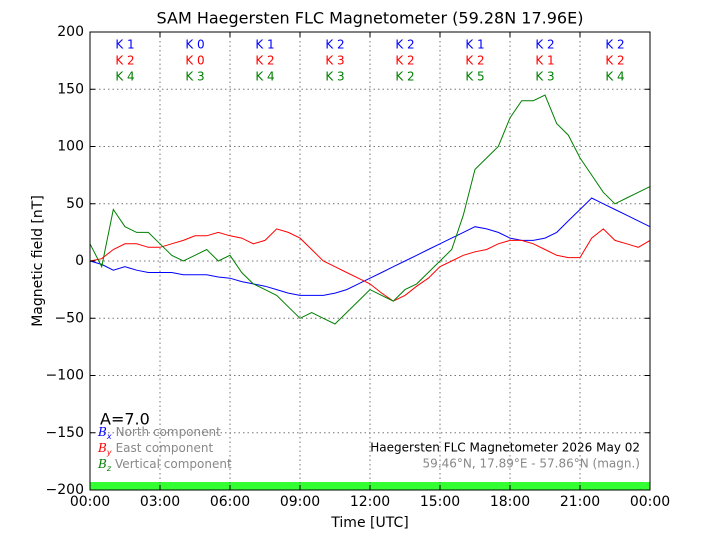 This screenshot has width=720, height=540. I want to click on legend-name: Vertical component, so click(173, 464).